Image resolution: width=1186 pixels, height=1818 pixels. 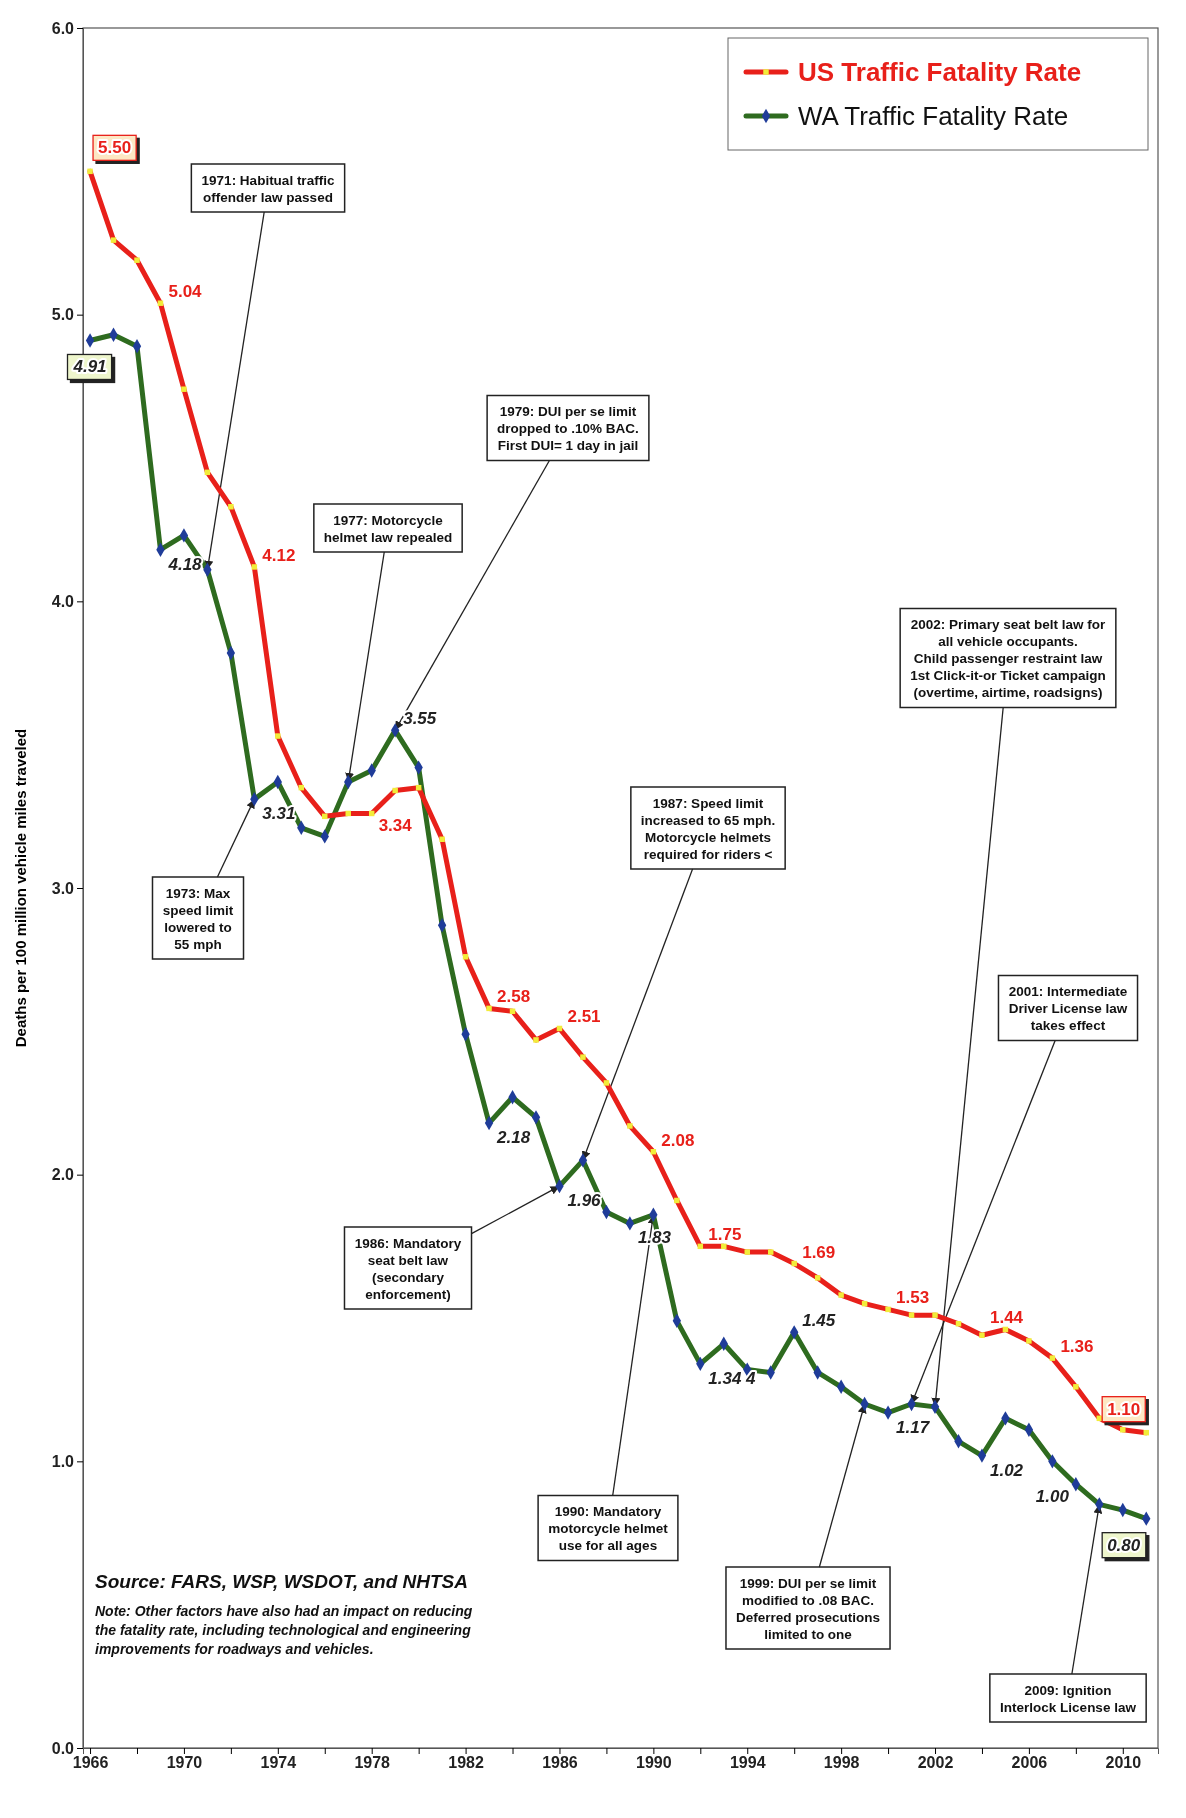 I want to click on y-tick-label: 5.0, so click(x=63, y=315).